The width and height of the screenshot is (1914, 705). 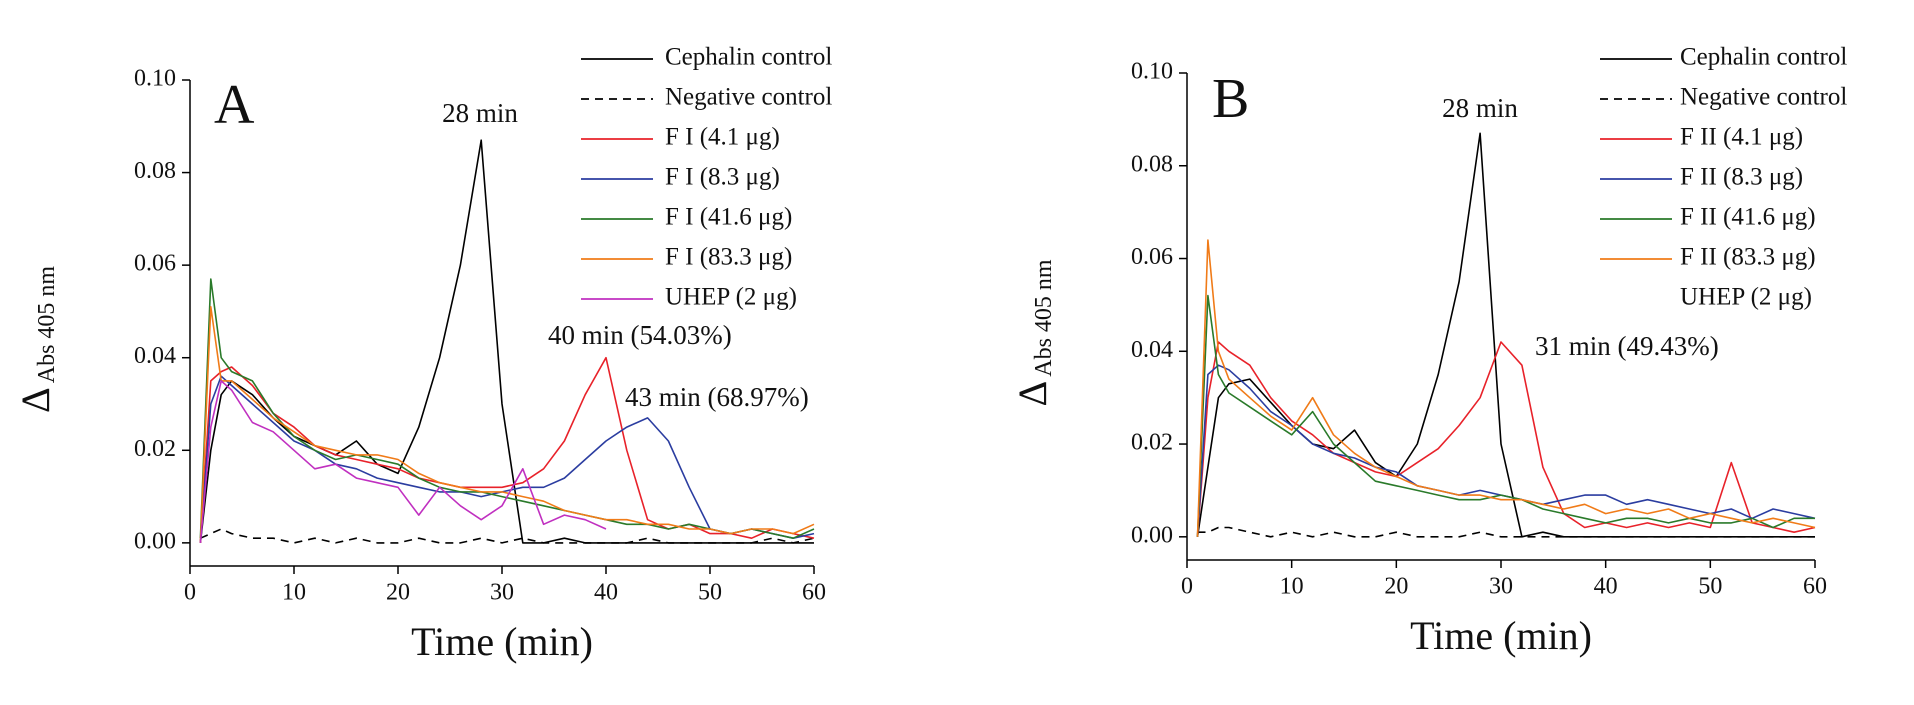 I want to click on legend-label: F I (4.1 μg), so click(x=722, y=137).